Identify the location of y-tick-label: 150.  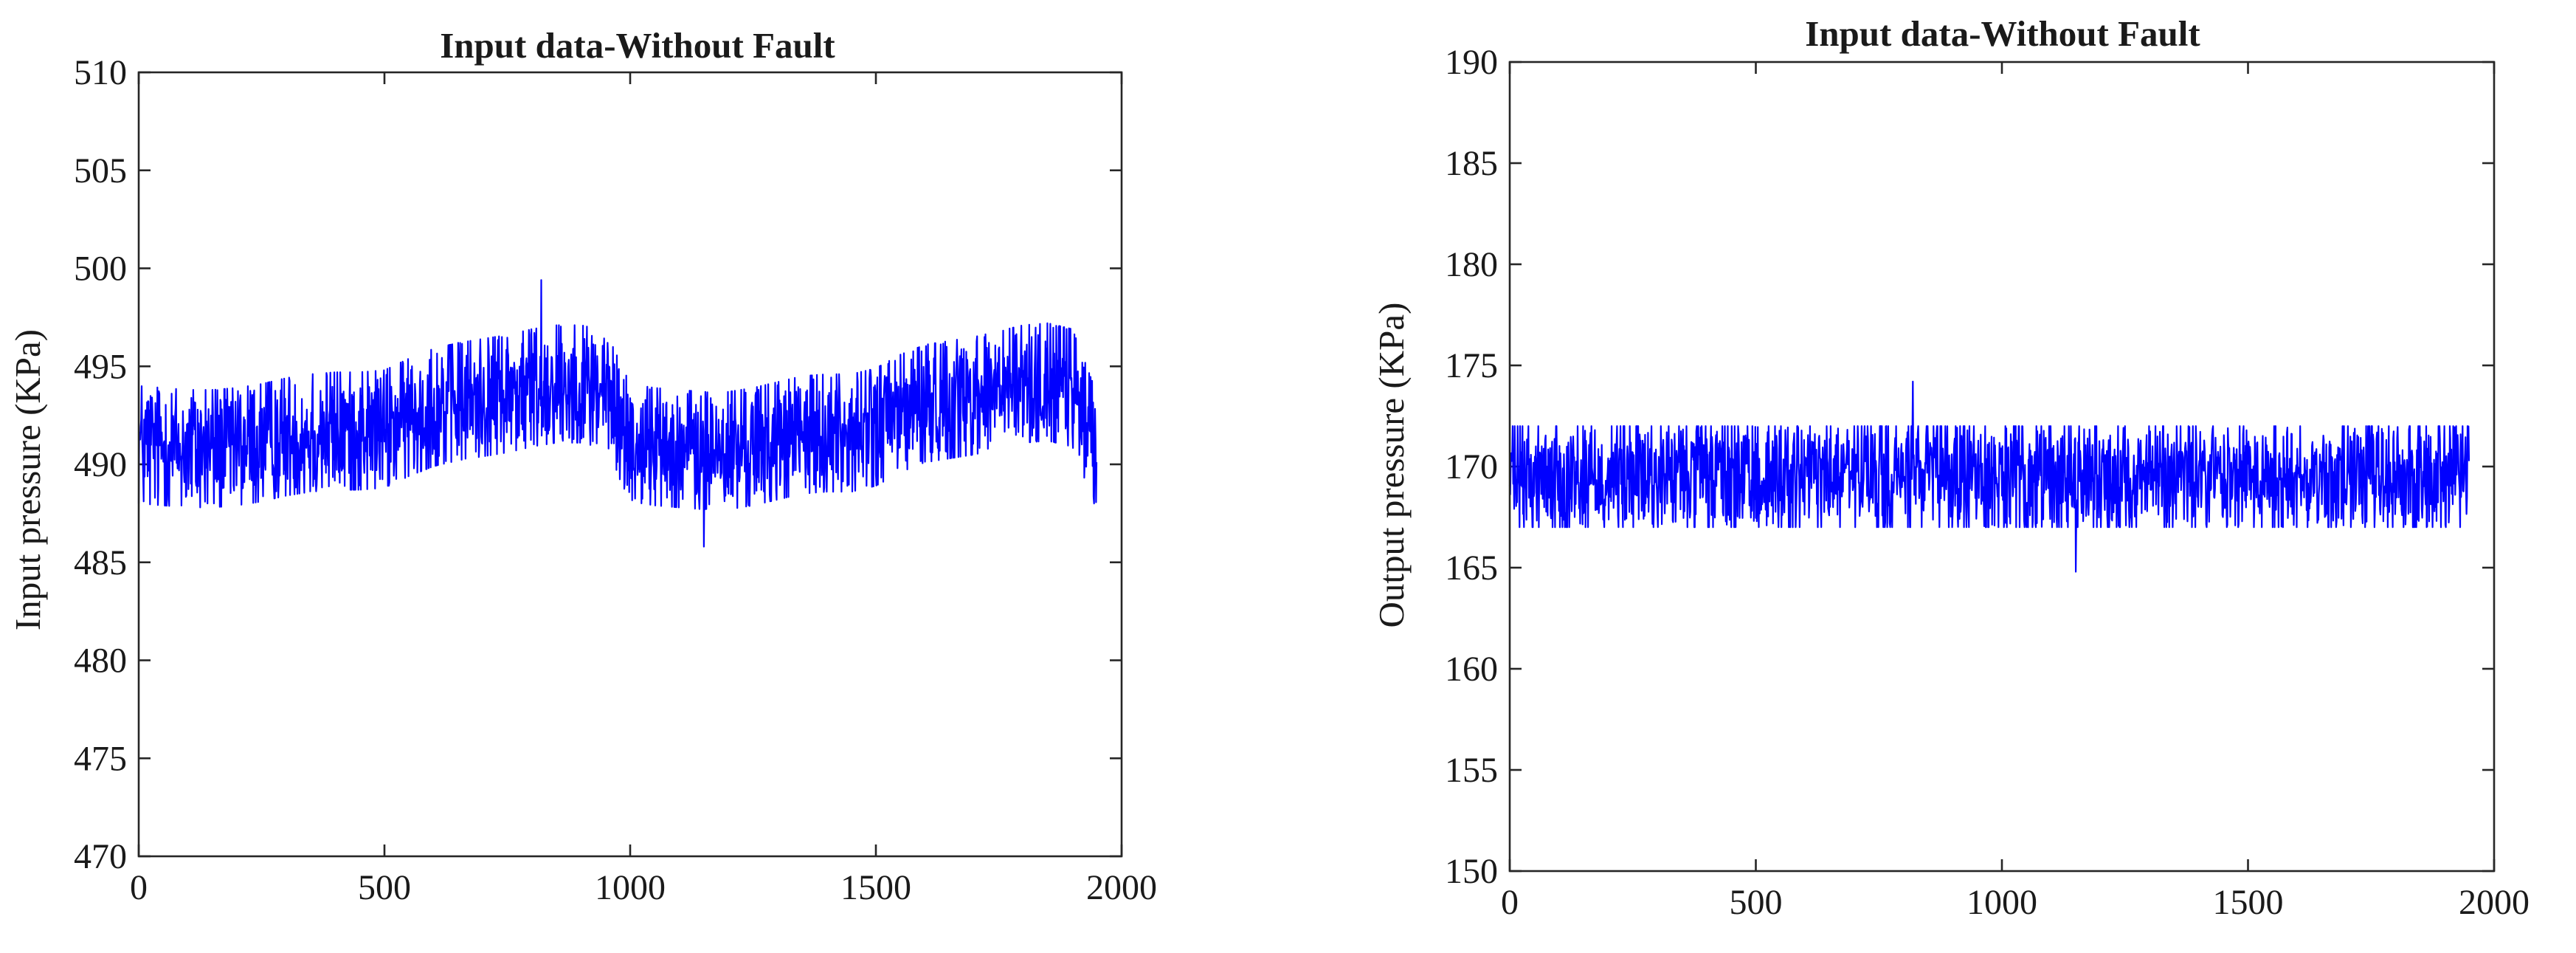
(1471, 871).